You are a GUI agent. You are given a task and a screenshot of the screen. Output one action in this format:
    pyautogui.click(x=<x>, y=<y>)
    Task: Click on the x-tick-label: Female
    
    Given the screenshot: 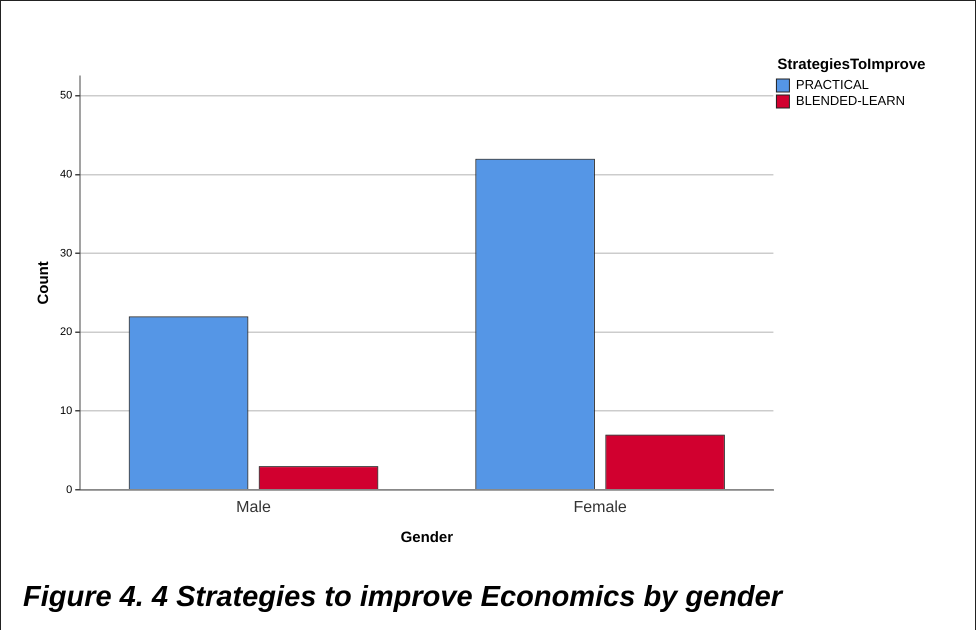 What is the action you would take?
    pyautogui.click(x=600, y=507)
    